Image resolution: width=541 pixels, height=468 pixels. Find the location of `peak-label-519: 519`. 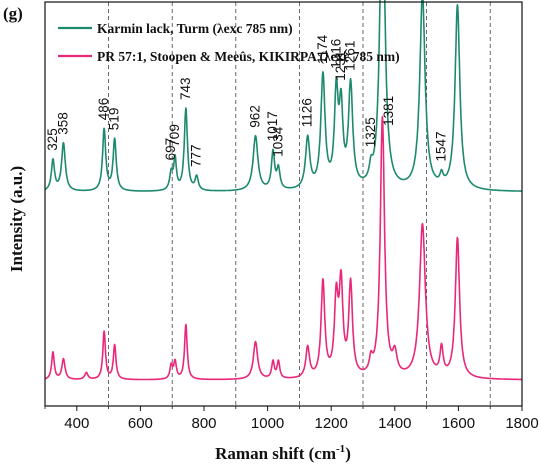

peak-label-519: 519 is located at coordinates (114, 119).